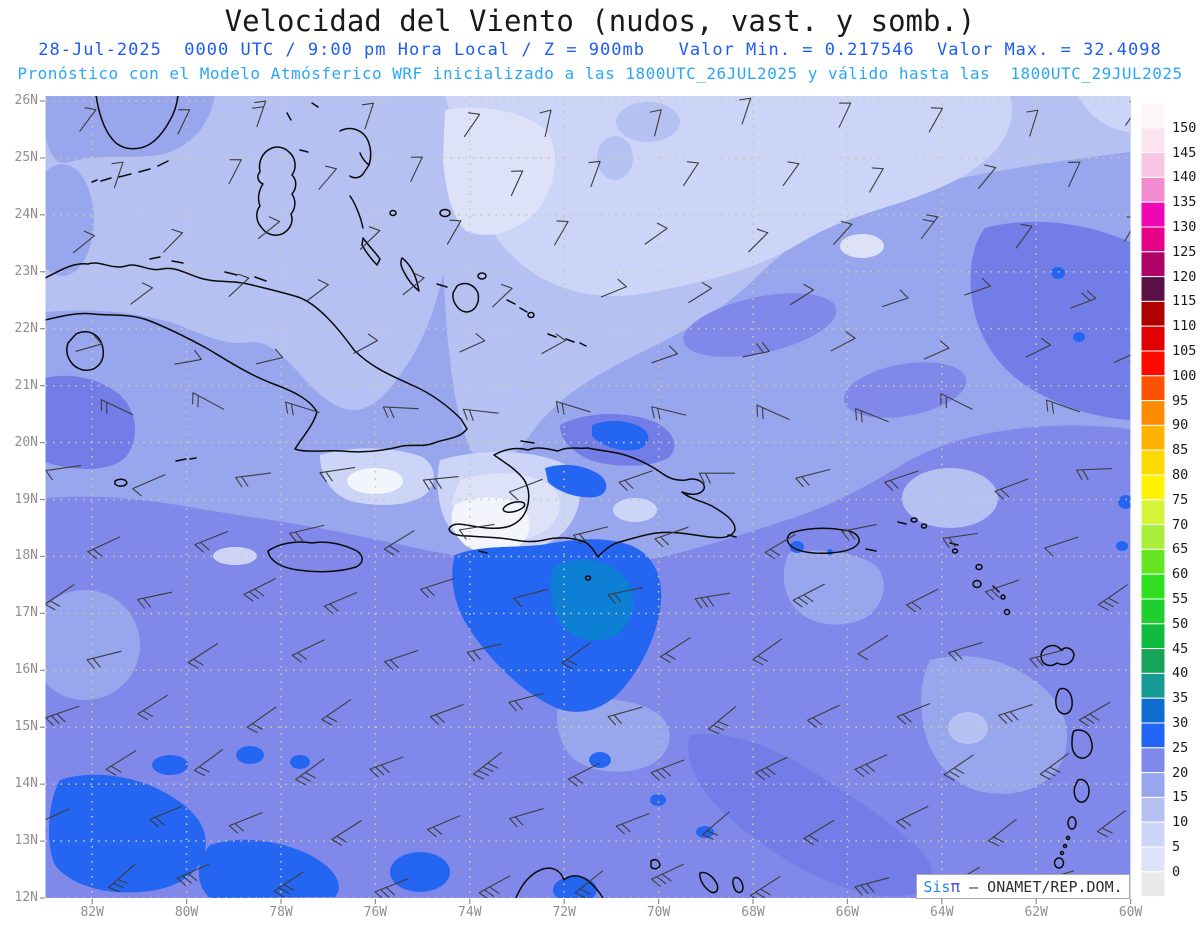 The height and width of the screenshot is (927, 1200). I want to click on colorbar-label-0: 0, so click(1176, 871).